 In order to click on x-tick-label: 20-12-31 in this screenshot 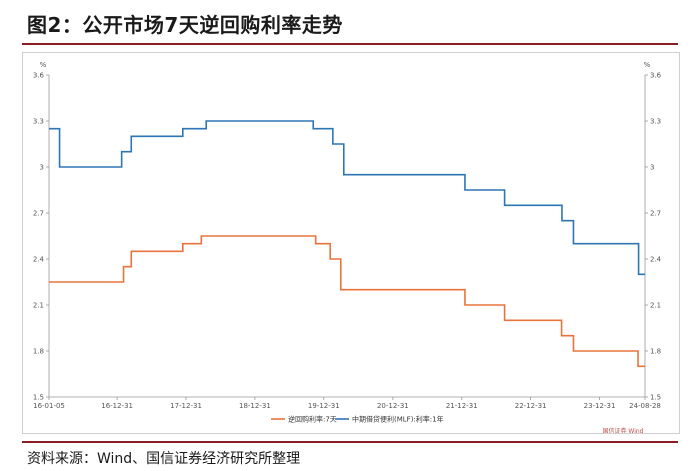, I will do `click(393, 406)`.